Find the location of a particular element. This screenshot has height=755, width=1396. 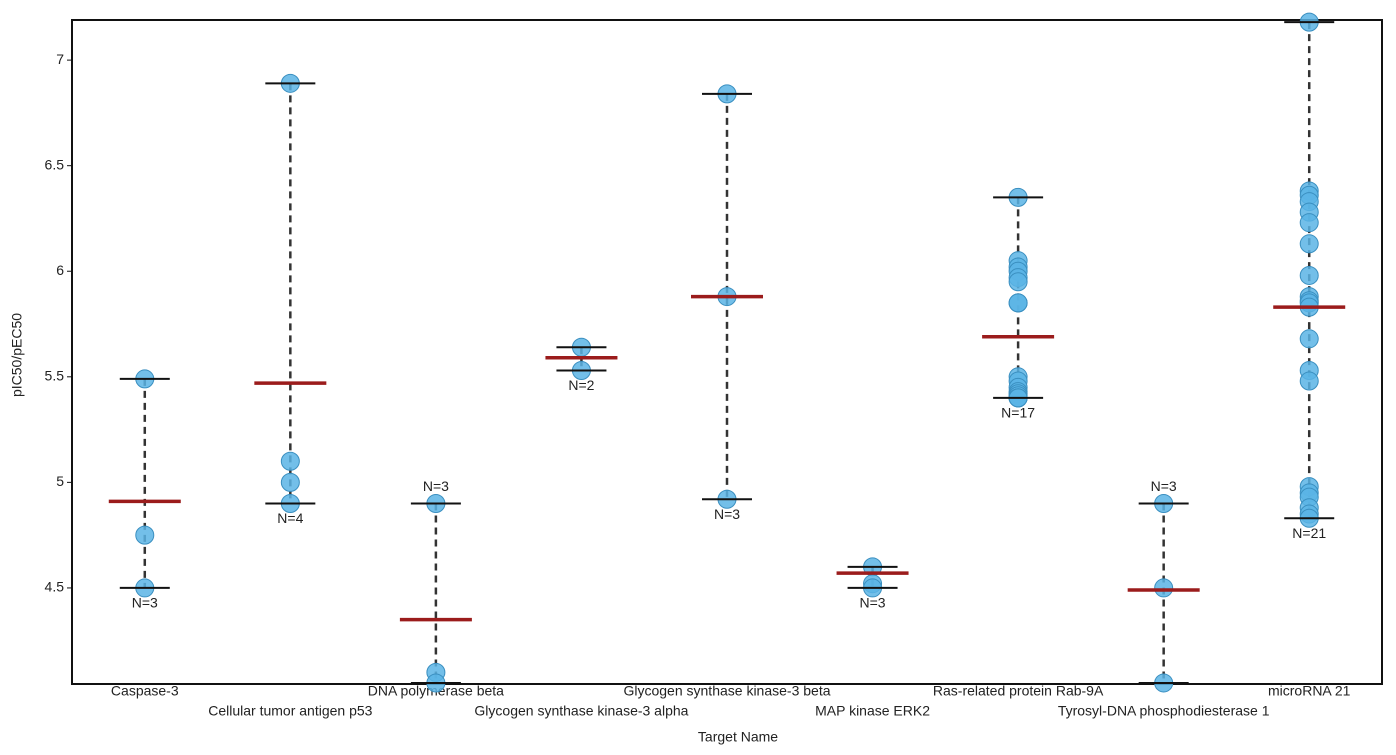

y-tick-label: 6 is located at coordinates (60, 270).